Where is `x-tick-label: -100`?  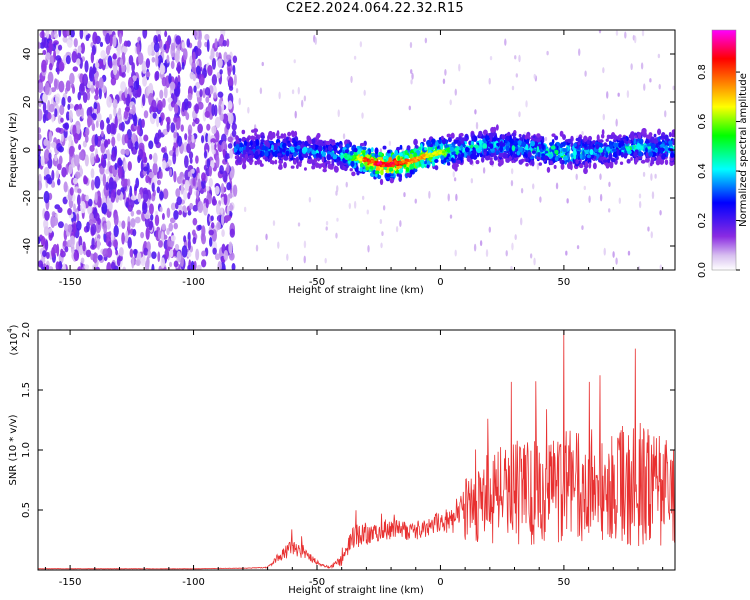
x-tick-label: -100 is located at coordinates (193, 582).